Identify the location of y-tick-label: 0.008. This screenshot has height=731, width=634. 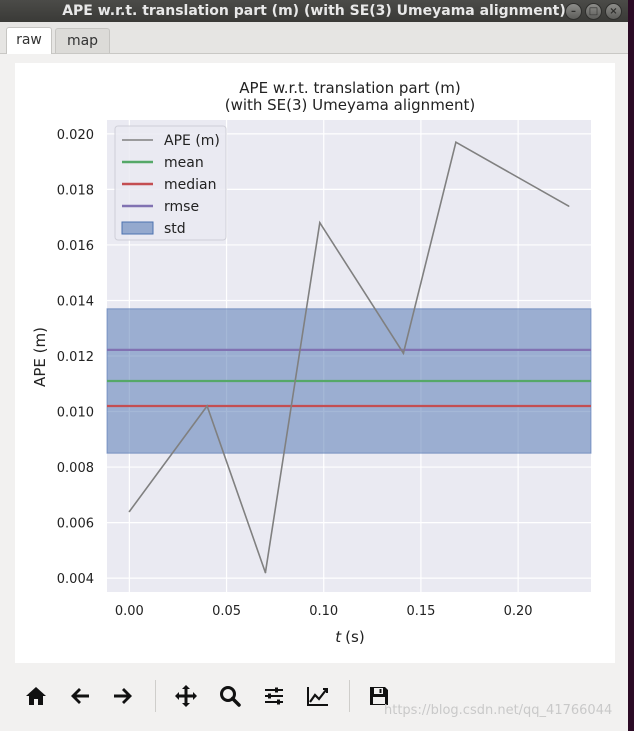
(75, 468).